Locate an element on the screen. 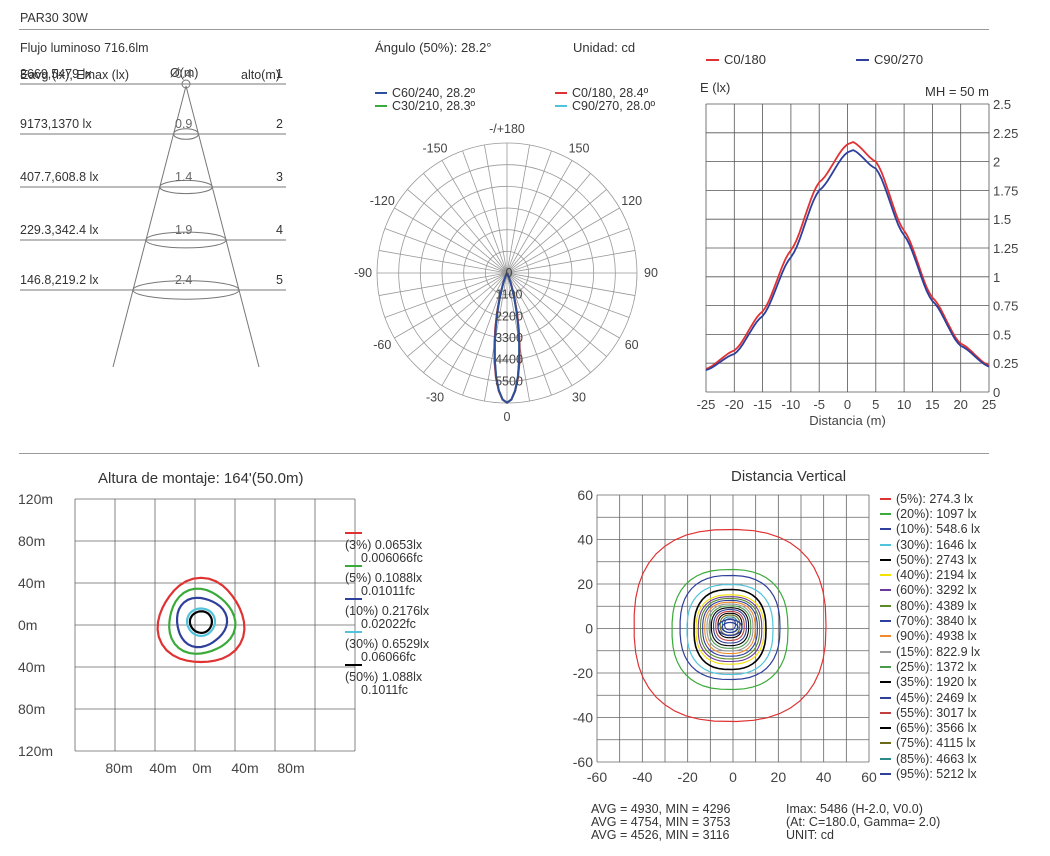 The image size is (1050, 856). cone-col-eavg: Eavg (lx), Emax (lx) is located at coordinates (75, 75).